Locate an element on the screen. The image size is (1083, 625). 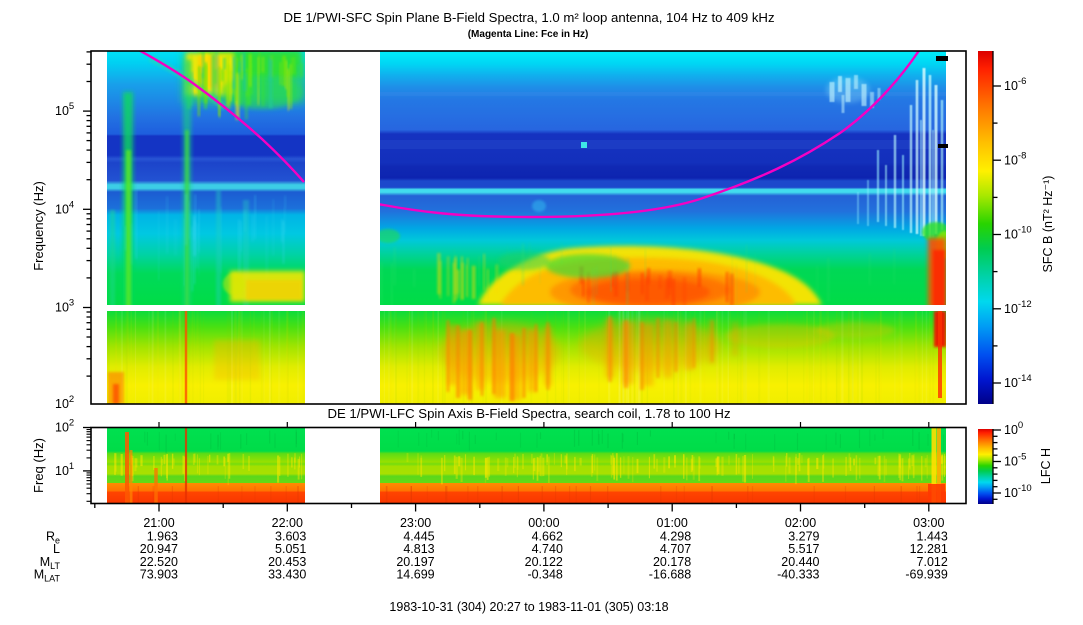
svg-text: 4.298 is located at coordinates (675, 537).